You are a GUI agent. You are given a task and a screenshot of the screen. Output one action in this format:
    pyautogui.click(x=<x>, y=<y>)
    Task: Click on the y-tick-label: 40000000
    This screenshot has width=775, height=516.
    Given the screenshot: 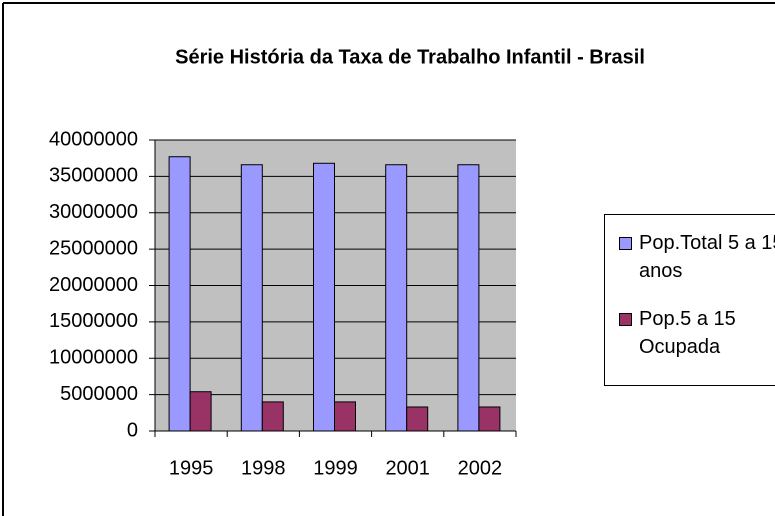 What is the action you would take?
    pyautogui.click(x=93, y=139)
    